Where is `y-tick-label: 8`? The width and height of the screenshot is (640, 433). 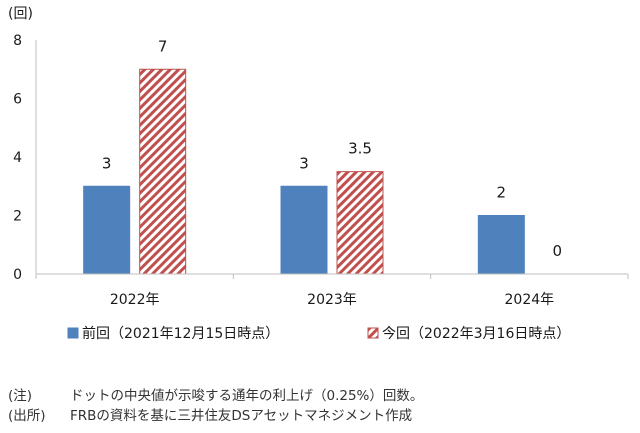
y-tick-label: 8 is located at coordinates (17, 41).